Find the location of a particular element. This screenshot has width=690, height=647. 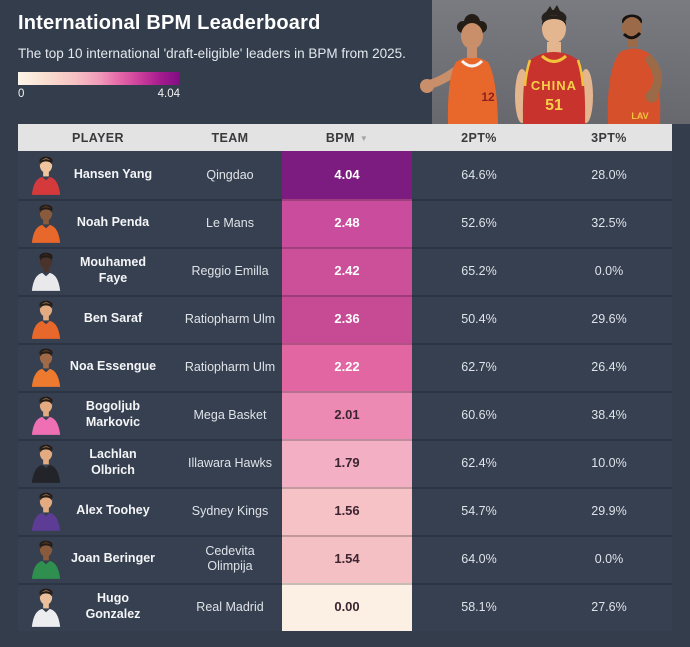

three-pt-value: 28.0% is located at coordinates (609, 174).